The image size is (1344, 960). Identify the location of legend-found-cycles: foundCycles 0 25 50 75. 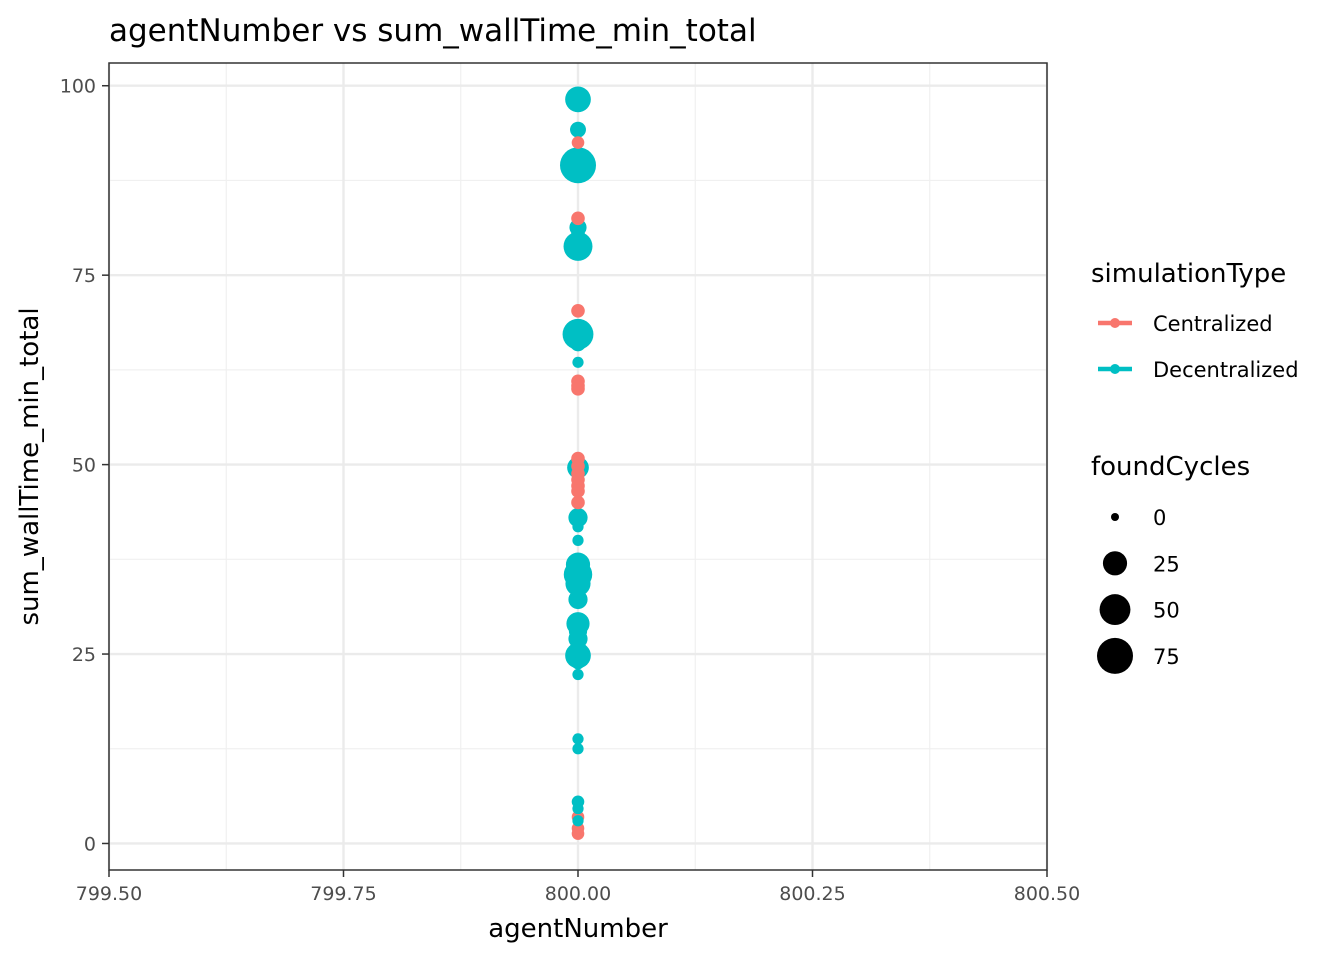
(1170, 563).